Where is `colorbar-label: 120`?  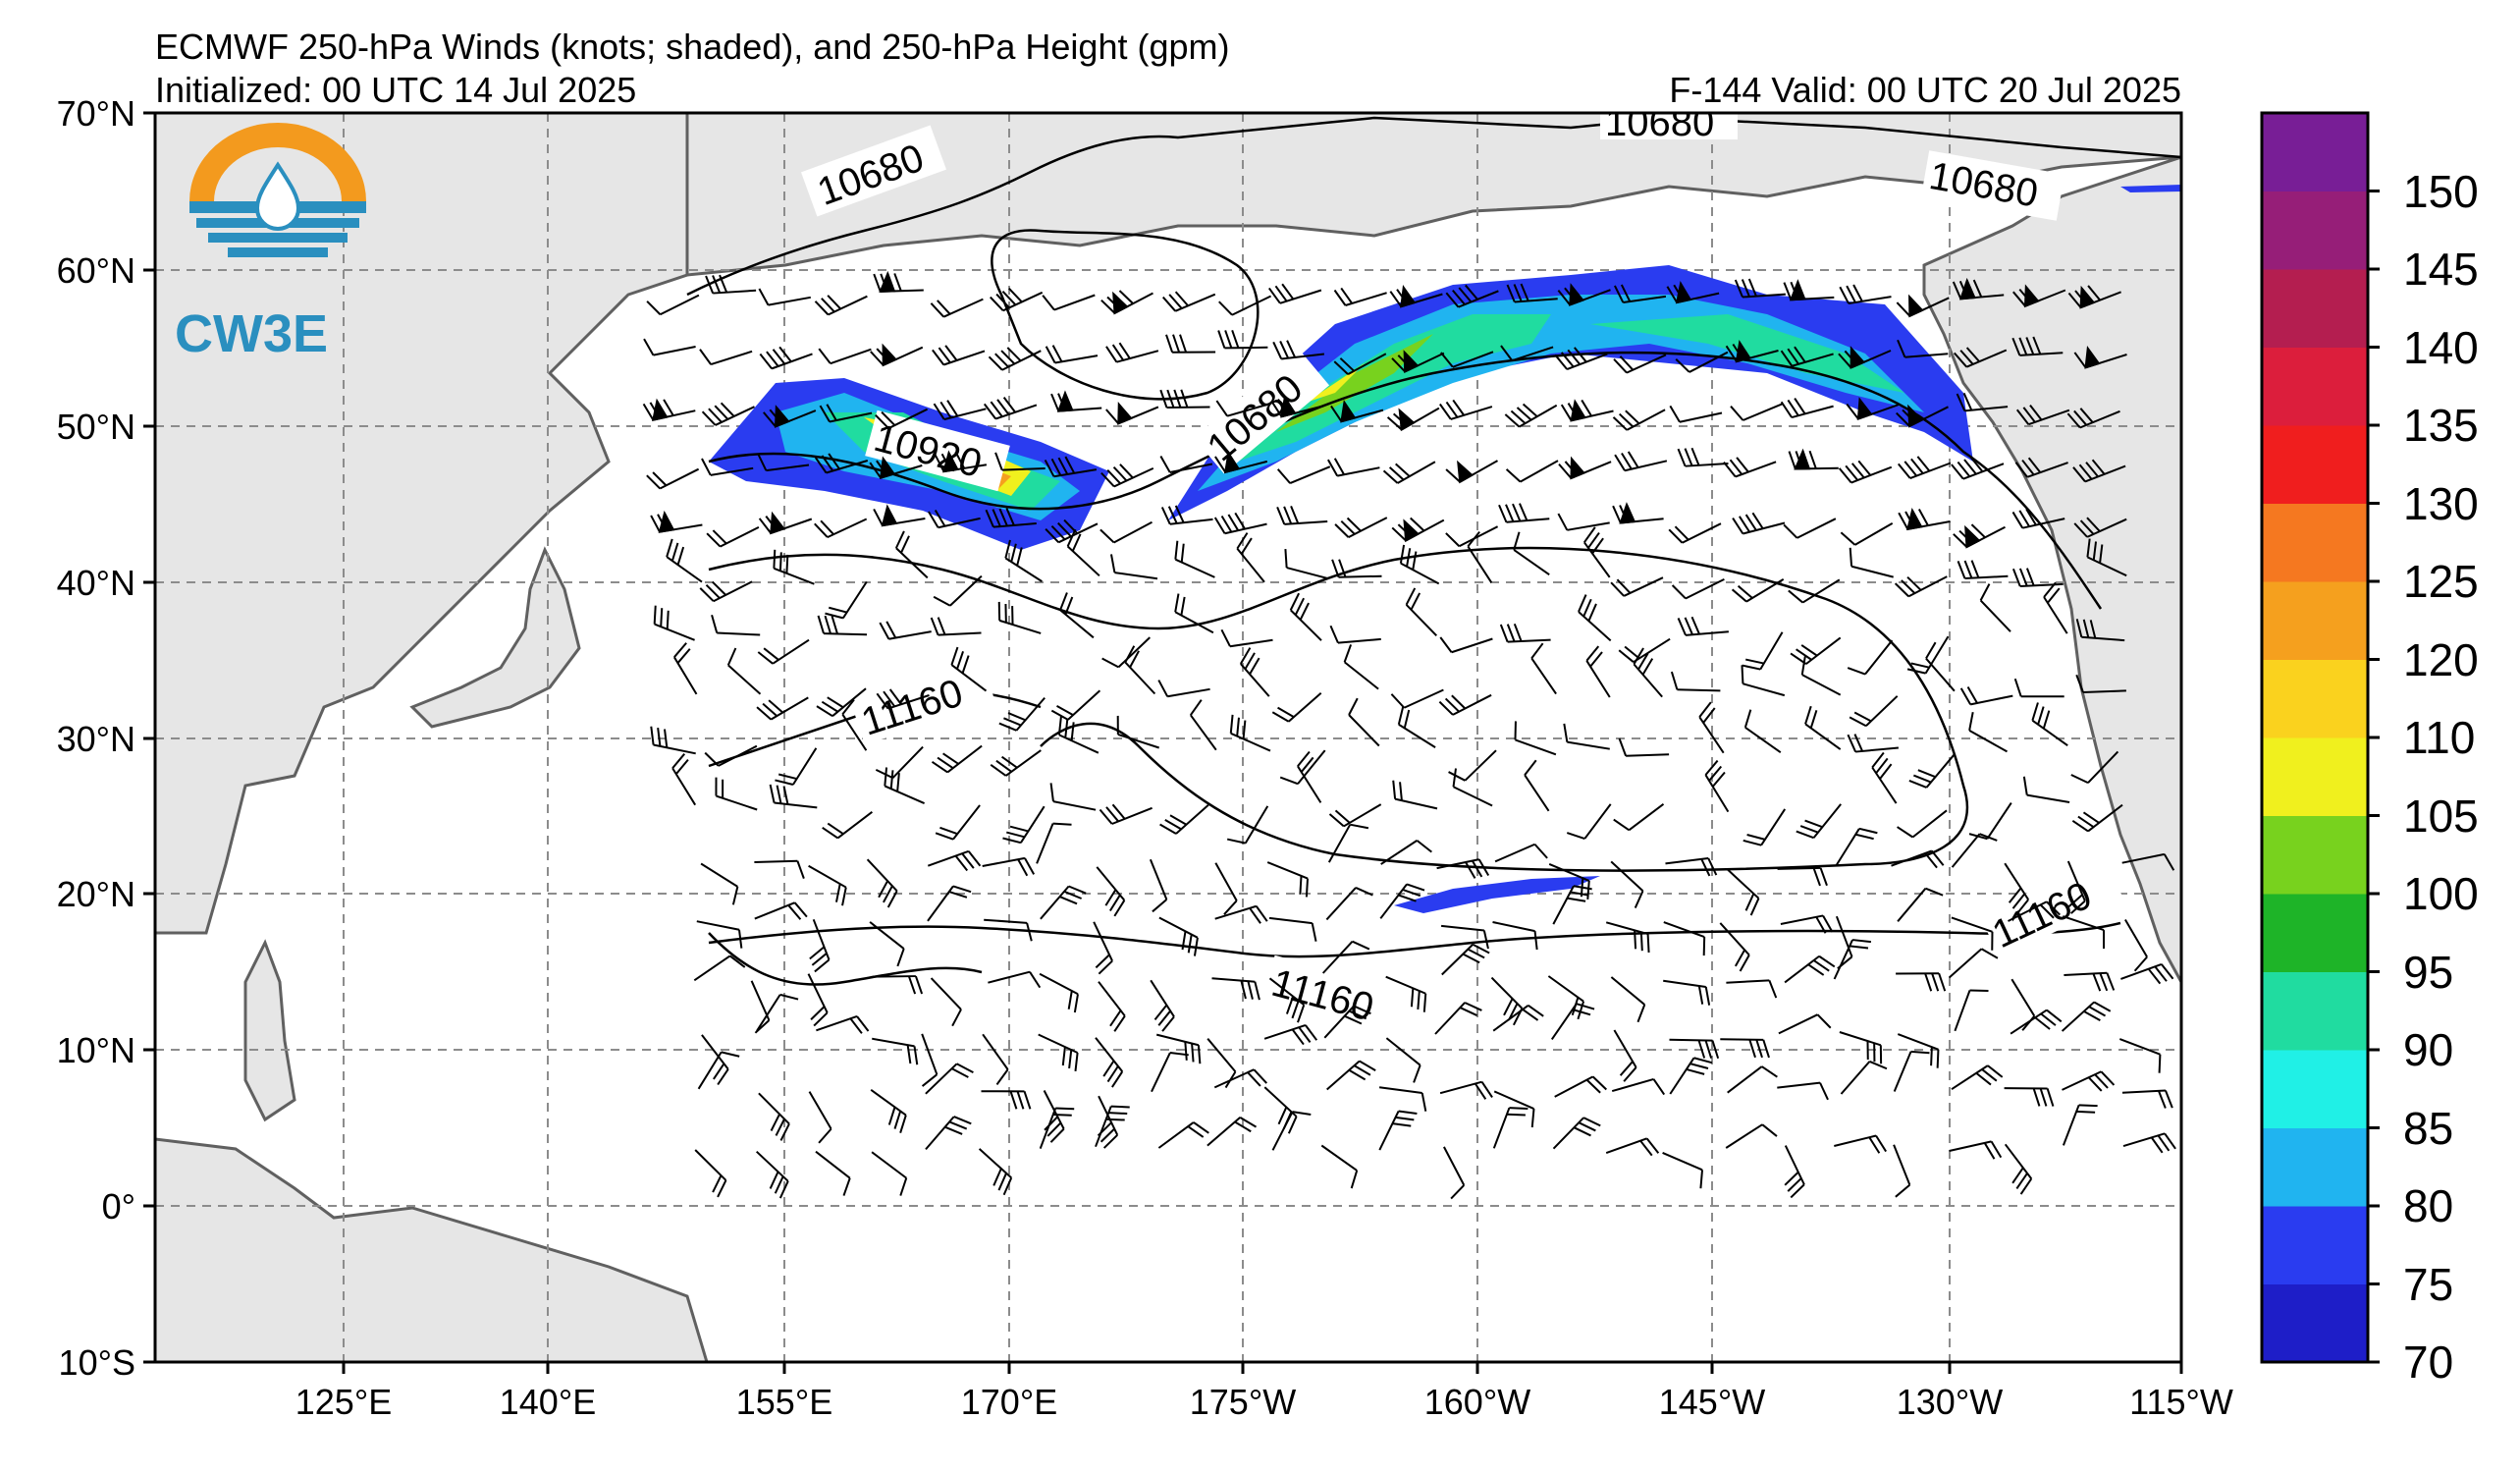
colorbar-label: 120 is located at coordinates (2441, 659).